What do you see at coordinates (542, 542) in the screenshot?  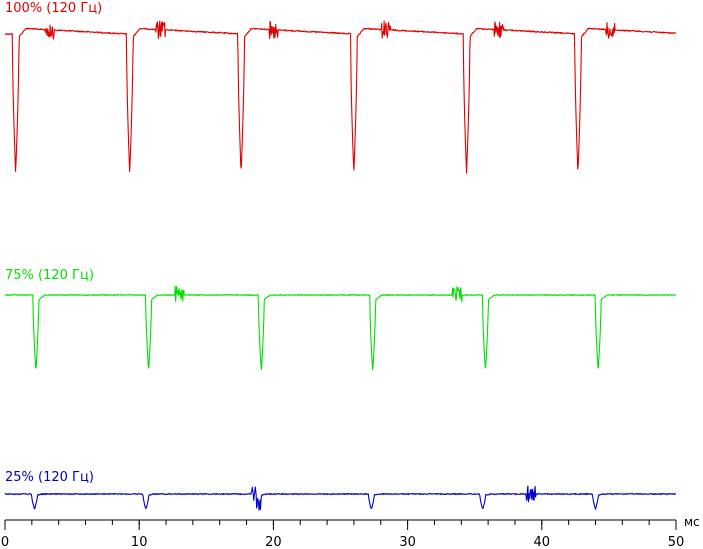 I see `x-tick-label: 40` at bounding box center [542, 542].